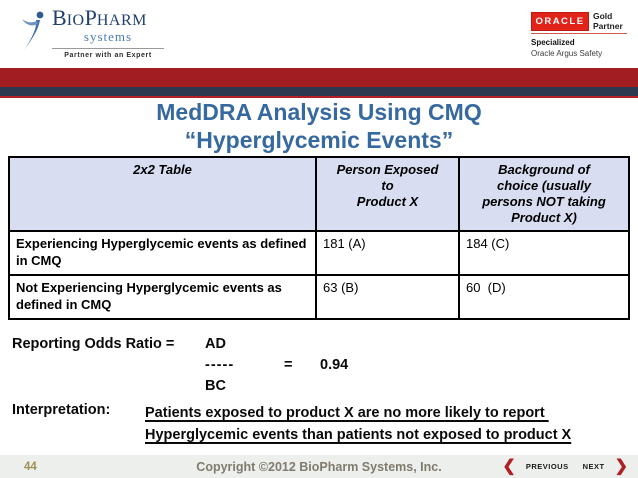 This screenshot has width=638, height=478. What do you see at coordinates (509, 466) in the screenshot?
I see `chevron-left-icon: ❮` at bounding box center [509, 466].